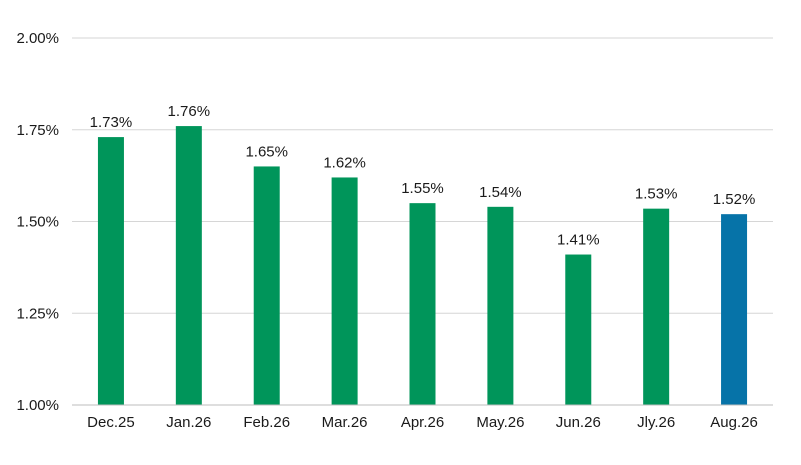  I want to click on x-tick-label: Feb.26, so click(266, 422).